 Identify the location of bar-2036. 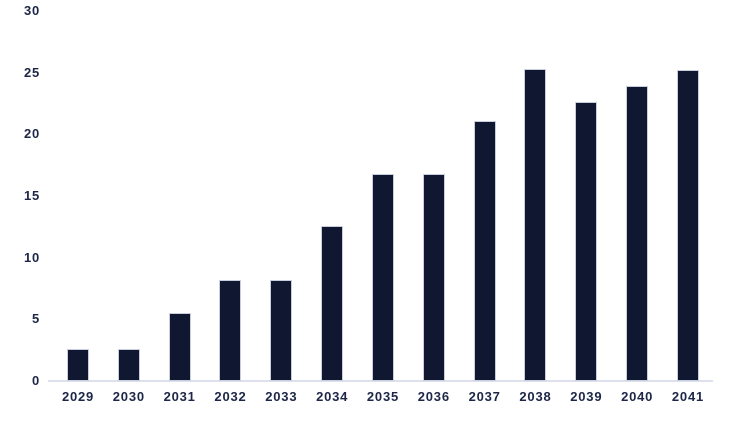
(433, 277).